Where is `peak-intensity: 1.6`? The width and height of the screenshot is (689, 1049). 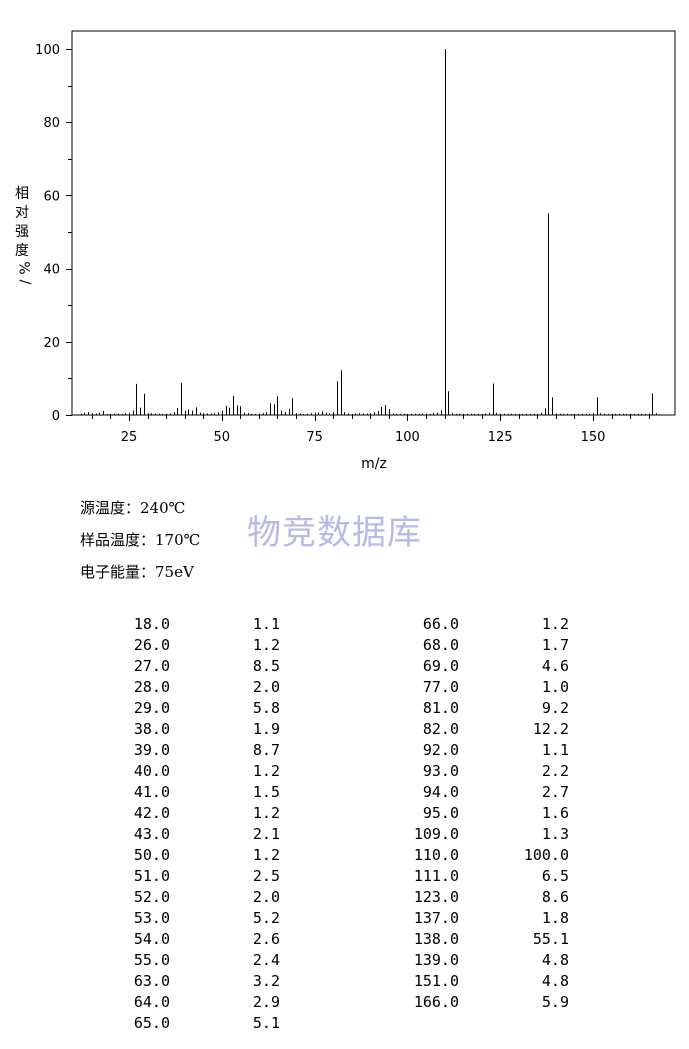 peak-intensity: 1.6 is located at coordinates (555, 813).